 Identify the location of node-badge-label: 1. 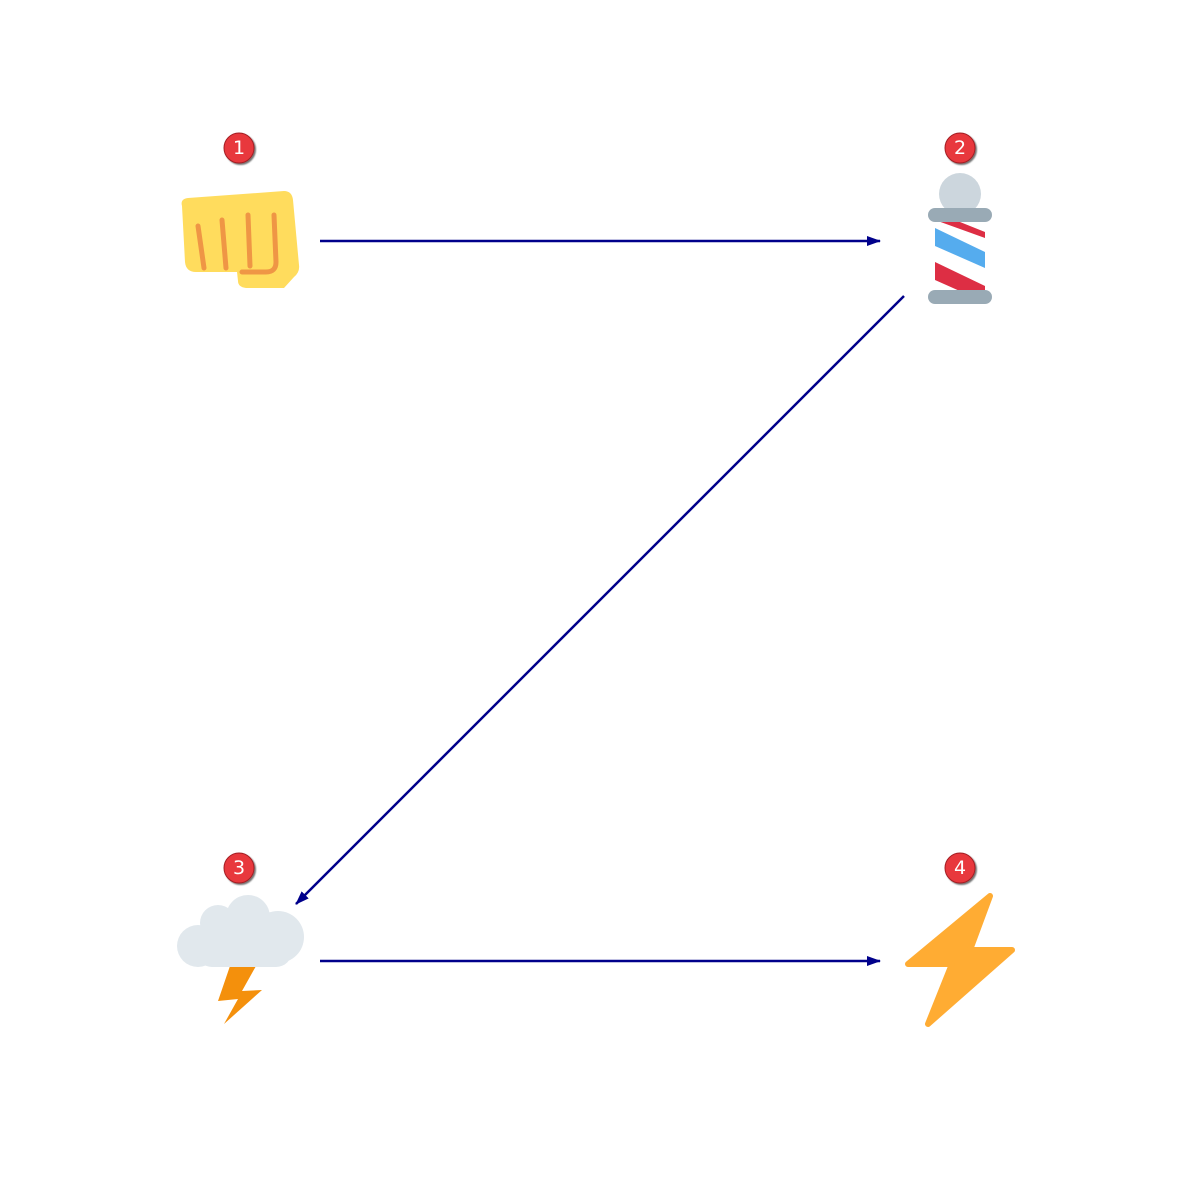
(239, 148).